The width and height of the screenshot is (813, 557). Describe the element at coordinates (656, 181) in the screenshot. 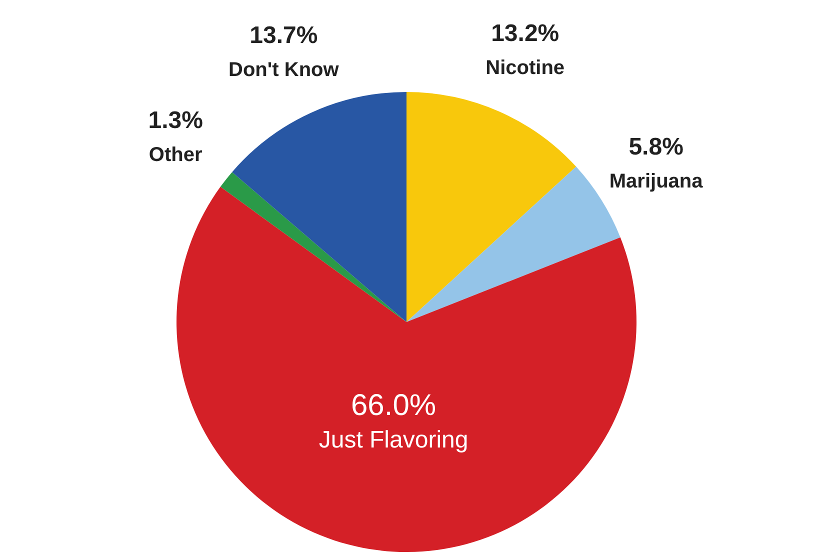

I see `slice-label: Marijuana` at that location.